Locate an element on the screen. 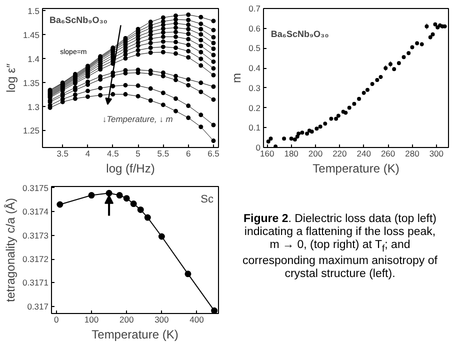 The width and height of the screenshot is (458, 346). x-tick-label: 100 is located at coordinates (91, 319).